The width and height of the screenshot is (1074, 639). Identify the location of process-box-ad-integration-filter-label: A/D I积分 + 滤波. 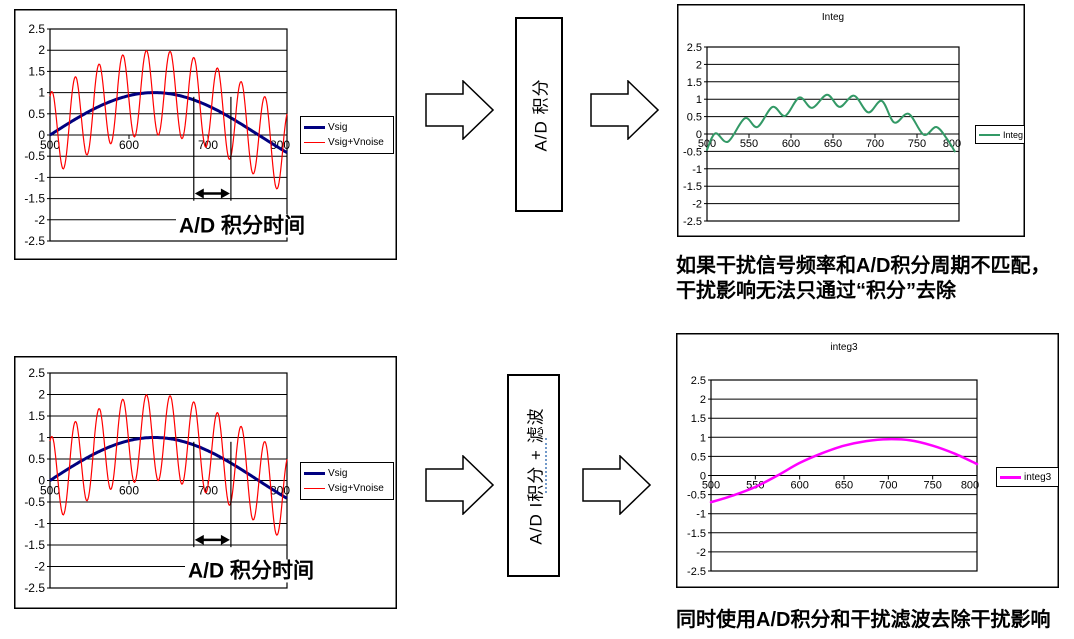
(535, 475).